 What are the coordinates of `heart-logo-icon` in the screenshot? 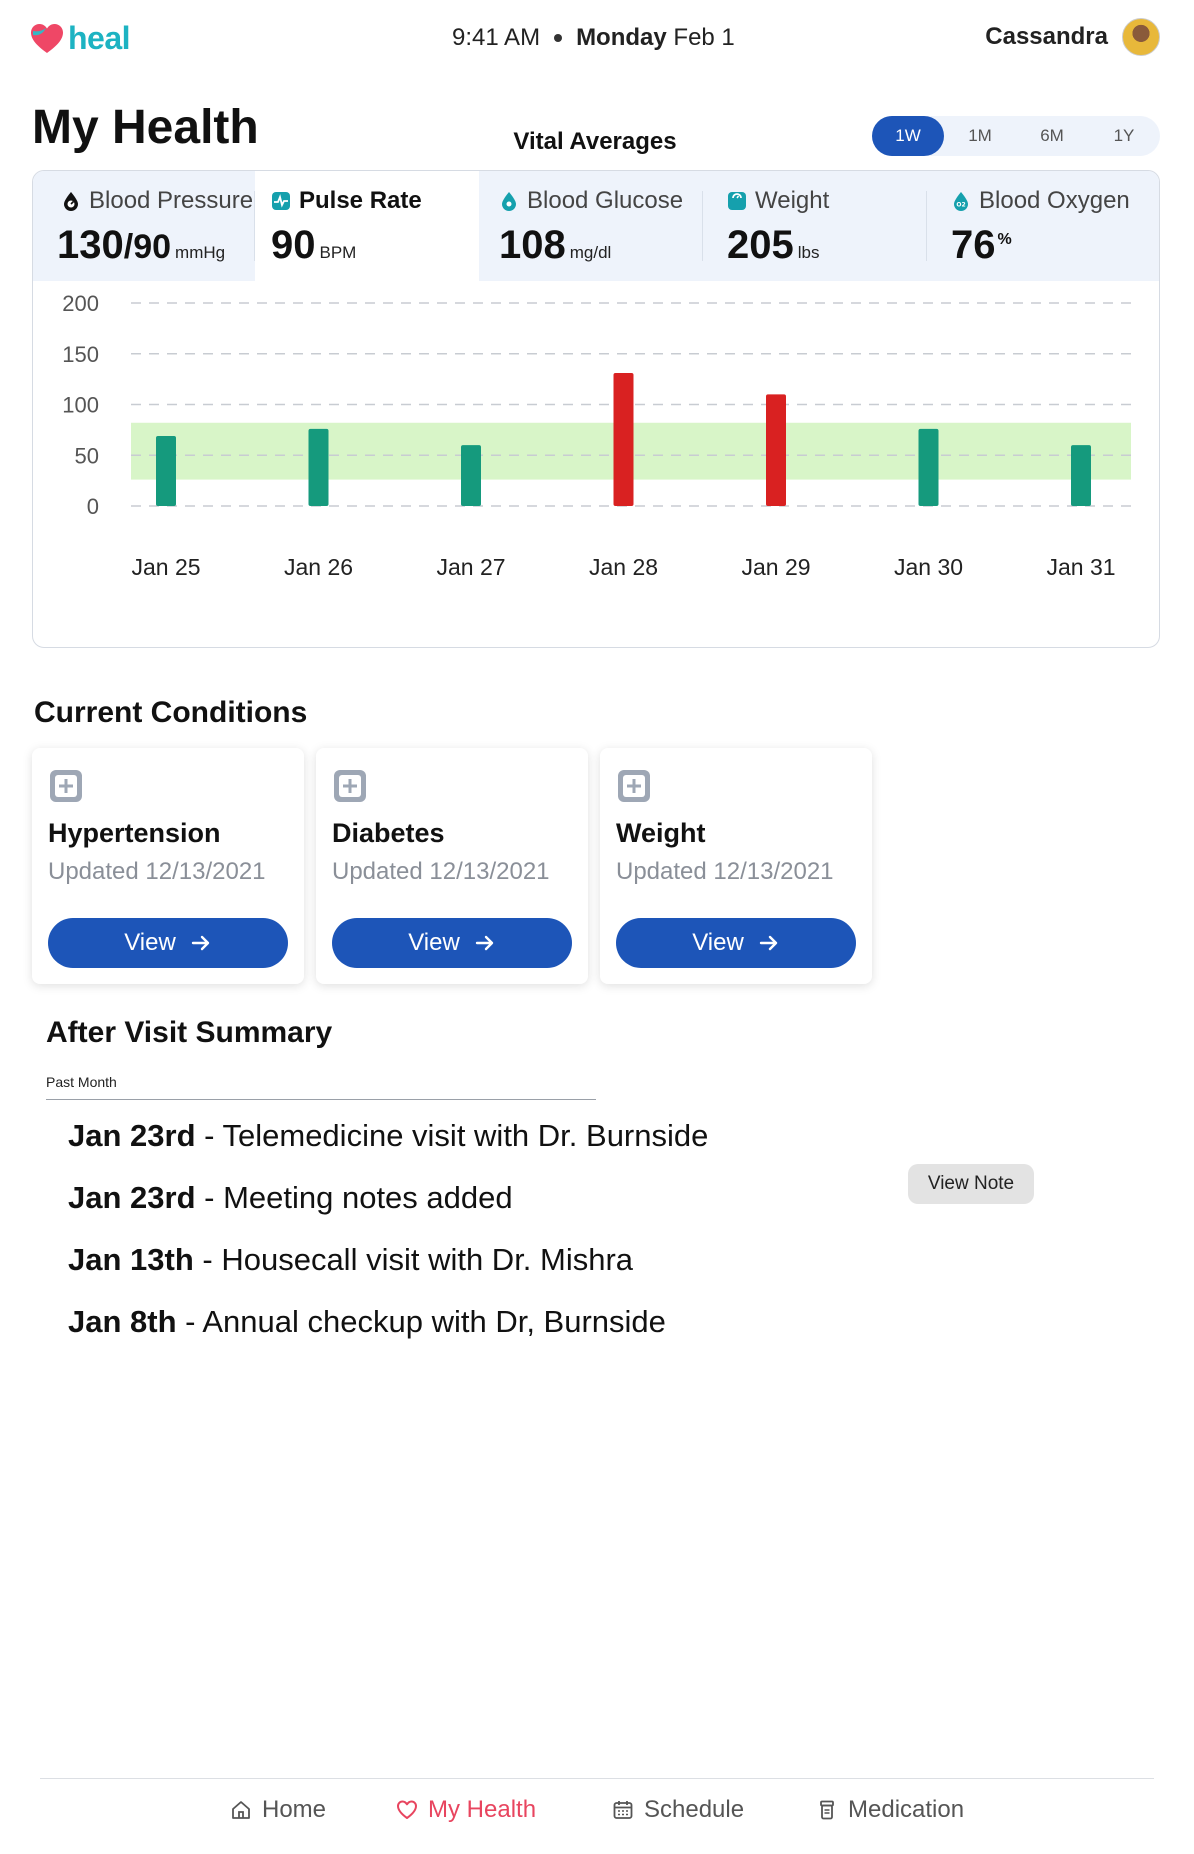 It's located at (47, 38).